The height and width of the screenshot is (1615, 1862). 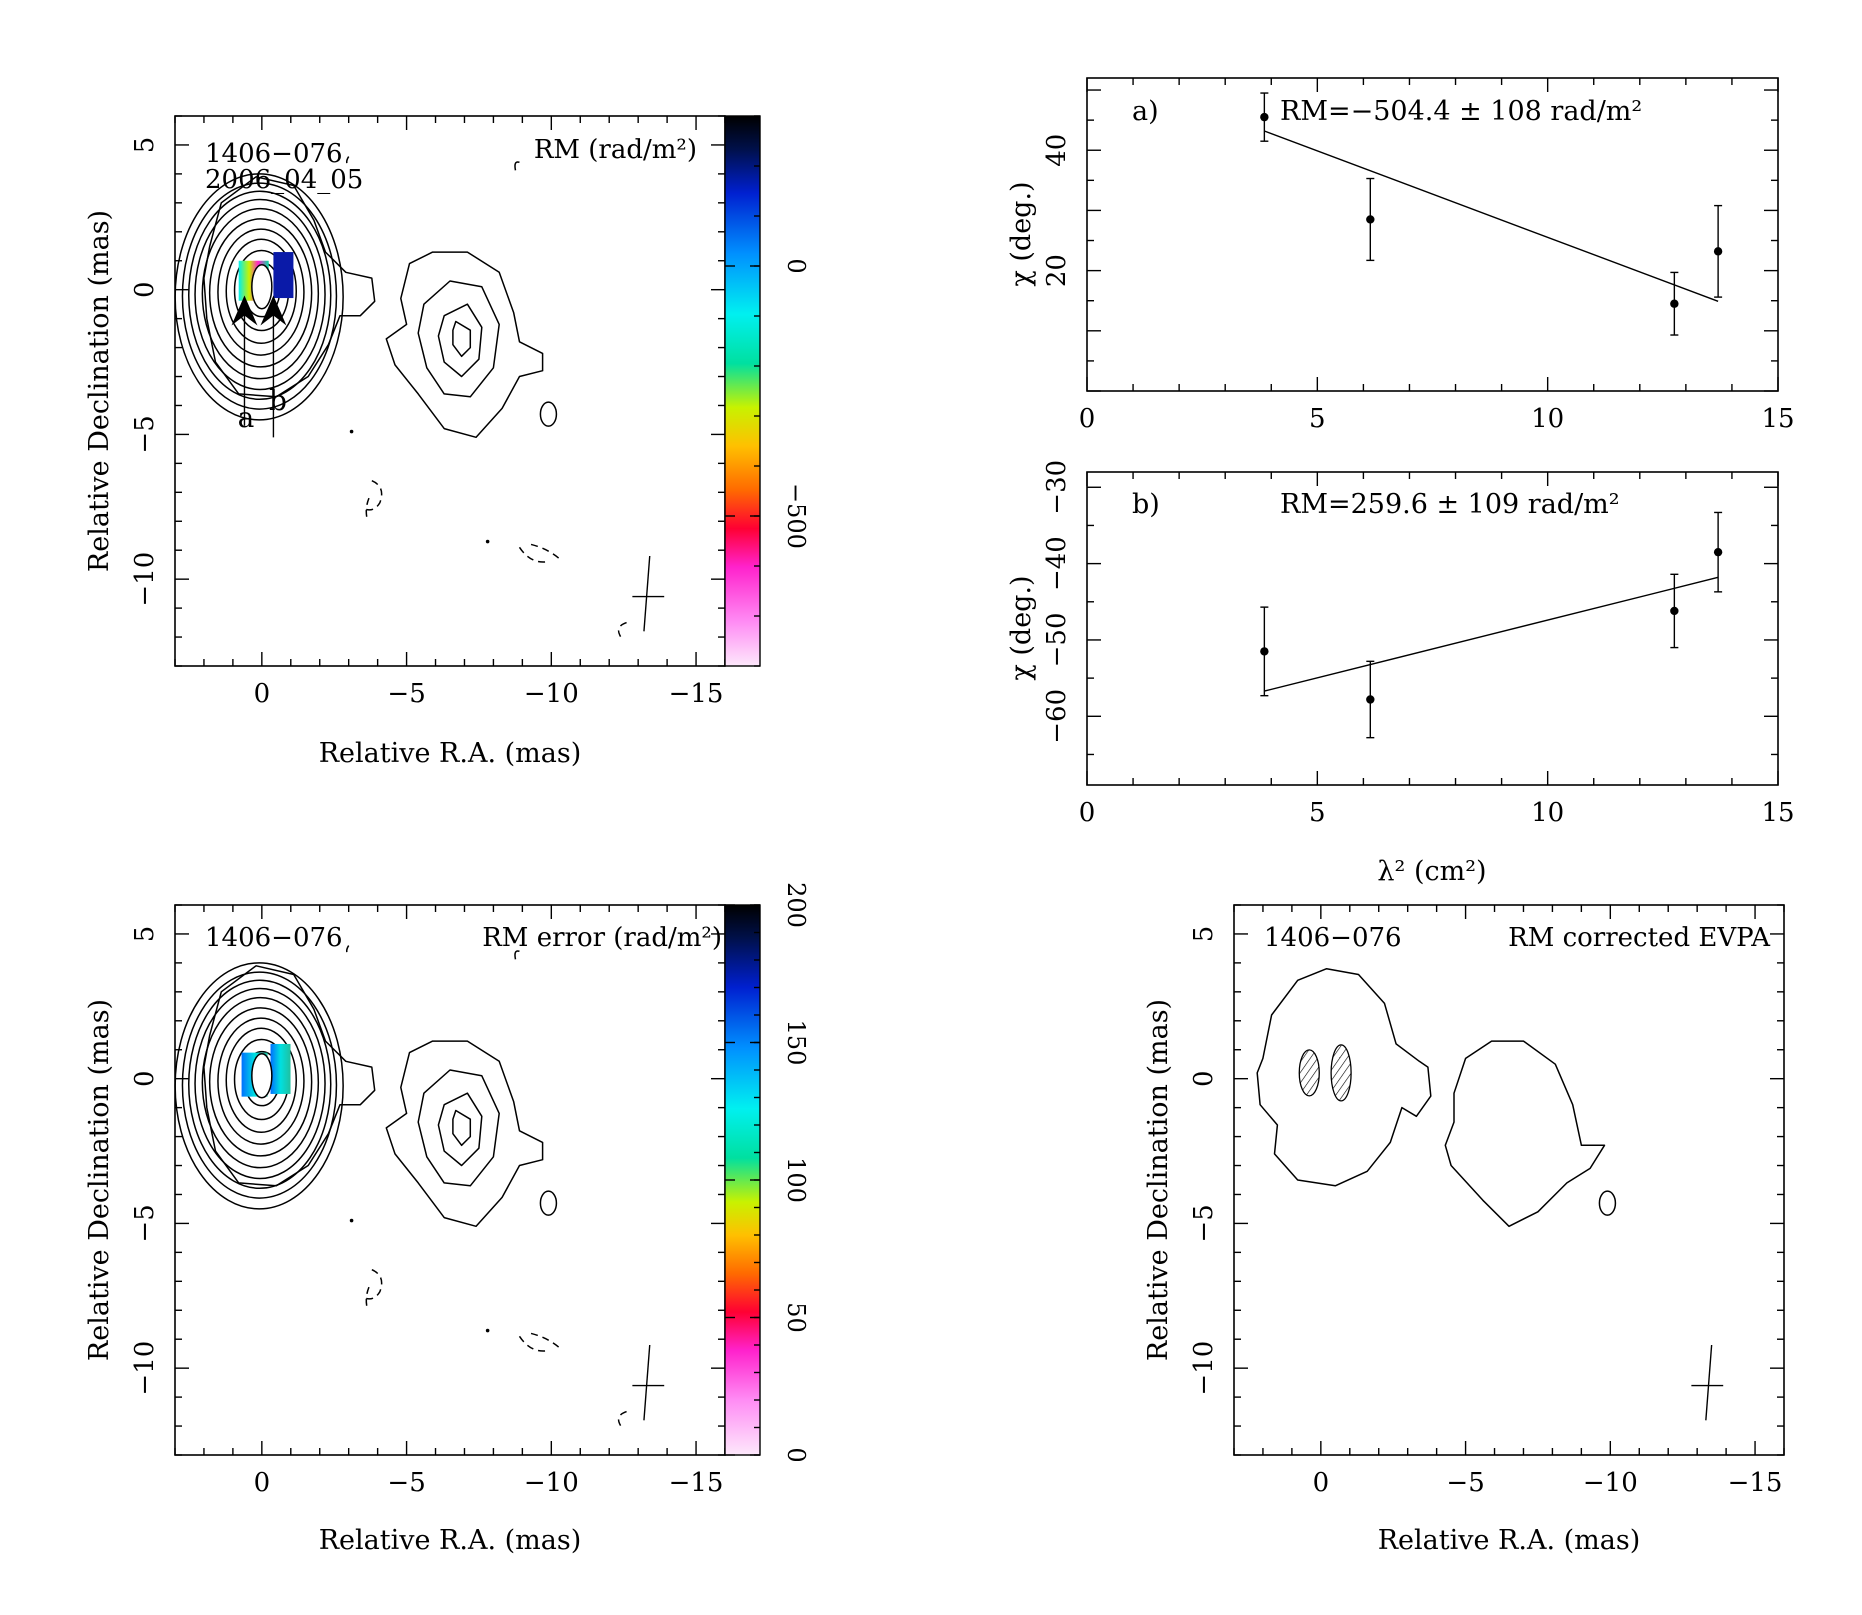 What do you see at coordinates (551, 694) in the screenshot?
I see `rm-map-xtick-label: −10` at bounding box center [551, 694].